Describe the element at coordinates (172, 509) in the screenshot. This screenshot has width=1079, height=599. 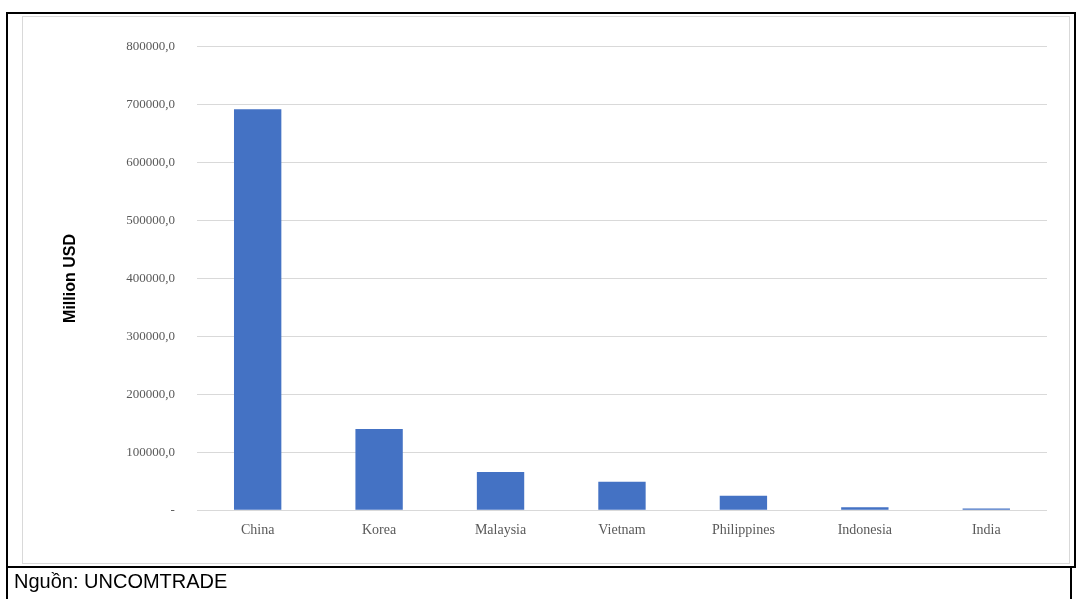
I see `y-tick-label: -` at that location.